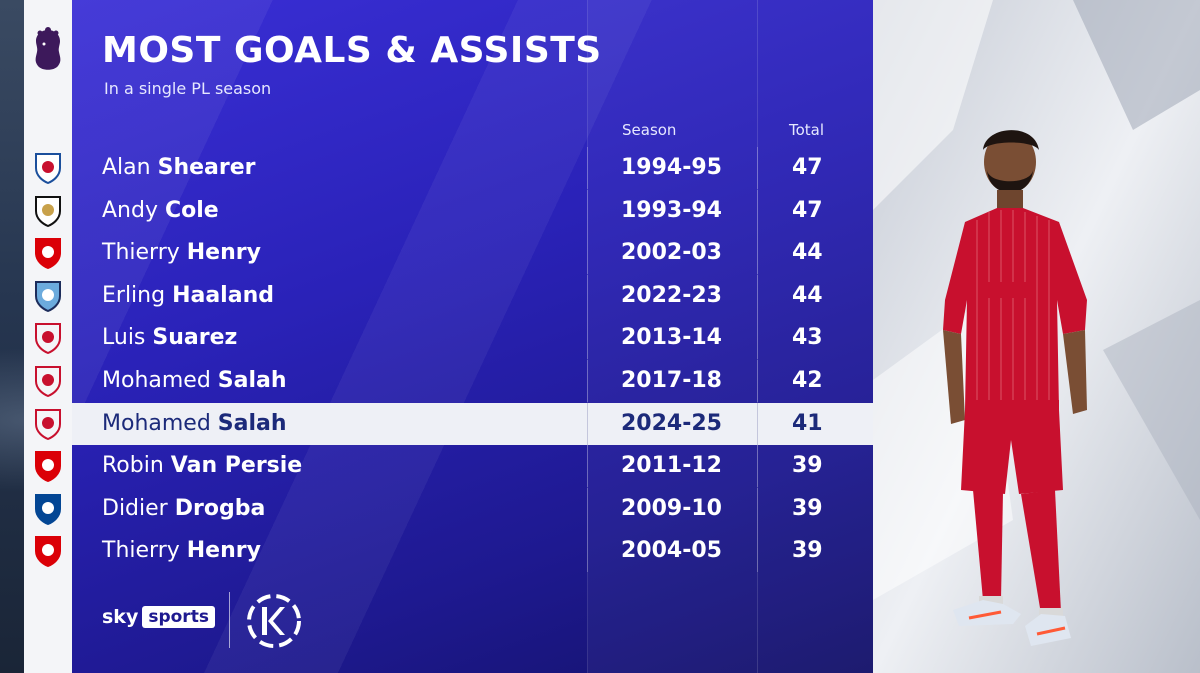  Describe the element at coordinates (220, 508) in the screenshot. I see `player-last-name: Drogba` at that location.